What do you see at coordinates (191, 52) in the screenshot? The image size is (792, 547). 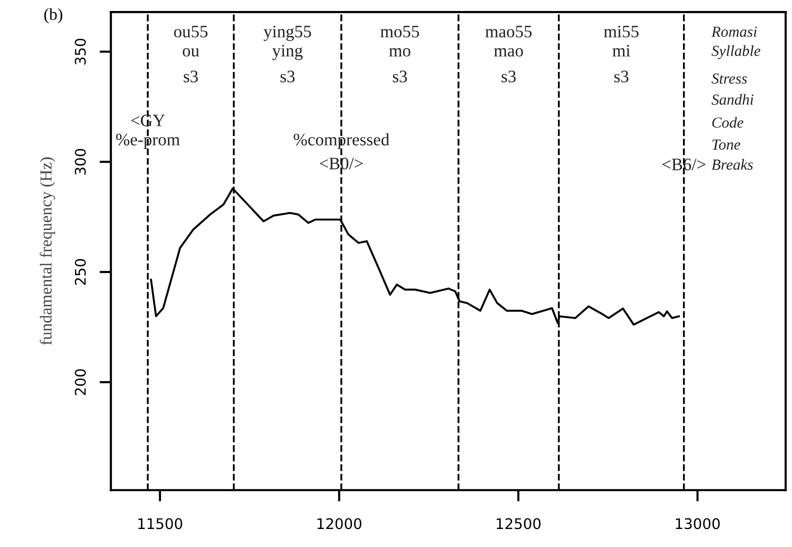 I see `annotation: ou` at bounding box center [191, 52].